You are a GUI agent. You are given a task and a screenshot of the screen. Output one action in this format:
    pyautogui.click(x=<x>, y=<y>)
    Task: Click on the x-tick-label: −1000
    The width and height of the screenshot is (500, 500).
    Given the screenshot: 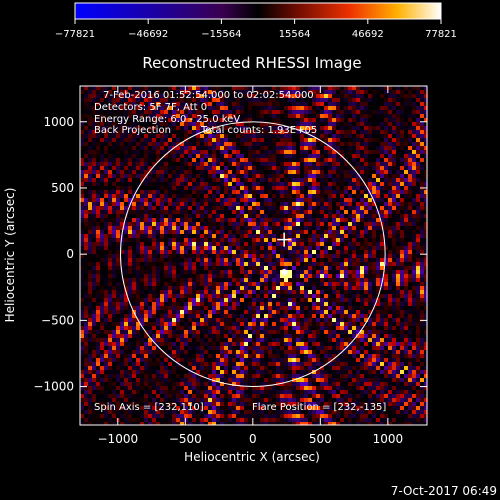 What is the action you would take?
    pyautogui.click(x=118, y=439)
    